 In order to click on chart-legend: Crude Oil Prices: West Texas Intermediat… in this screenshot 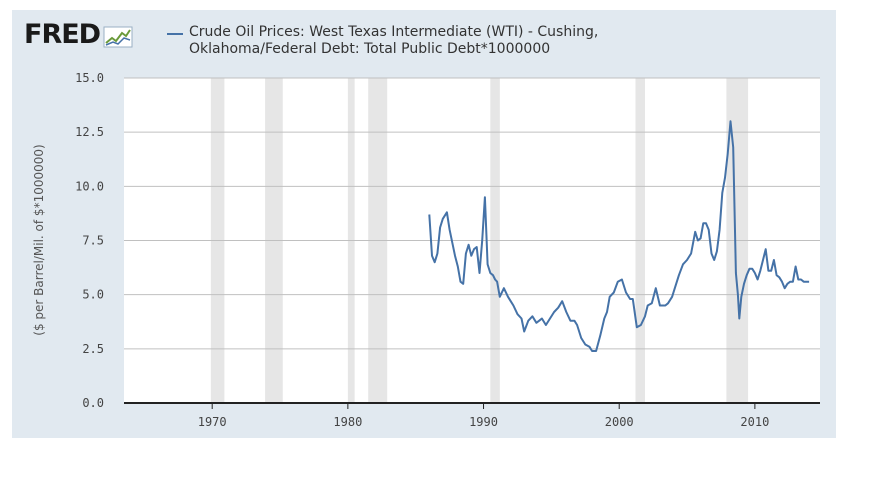, I will do `click(438, 41)`.